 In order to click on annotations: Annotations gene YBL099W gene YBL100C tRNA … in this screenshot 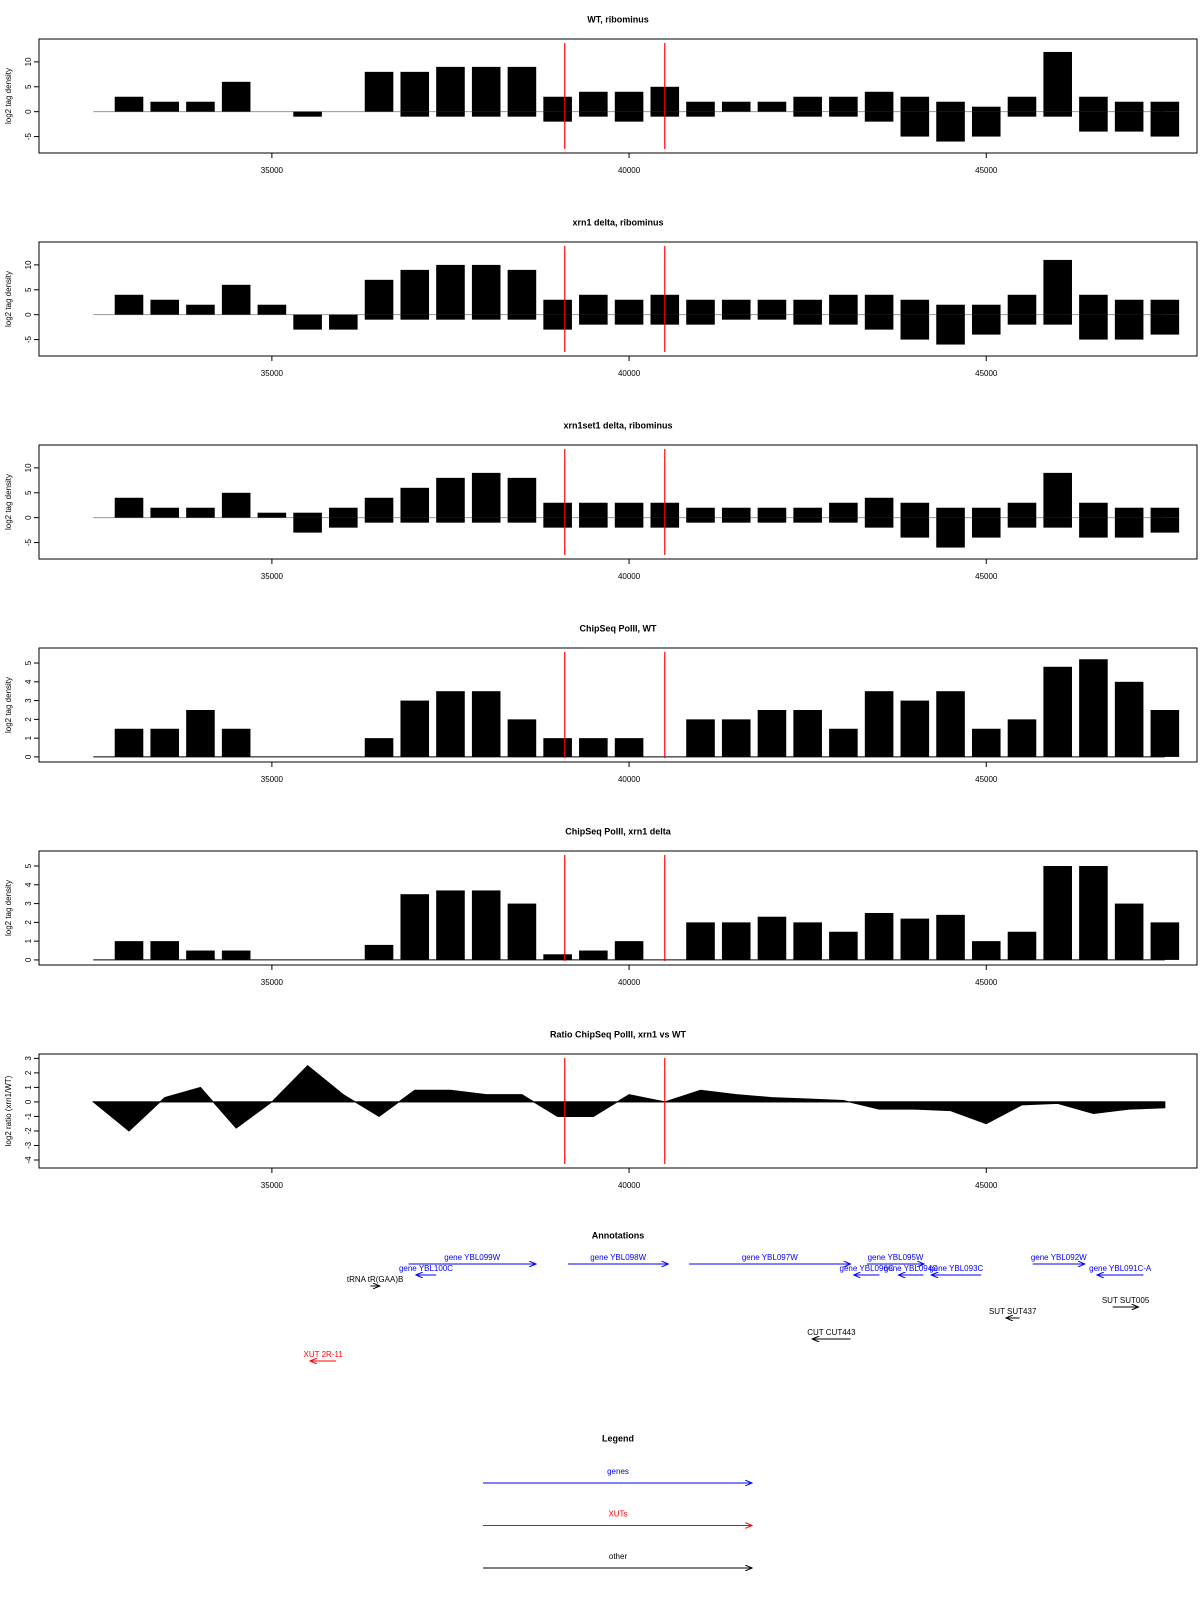, I will do `click(728, 1295)`.